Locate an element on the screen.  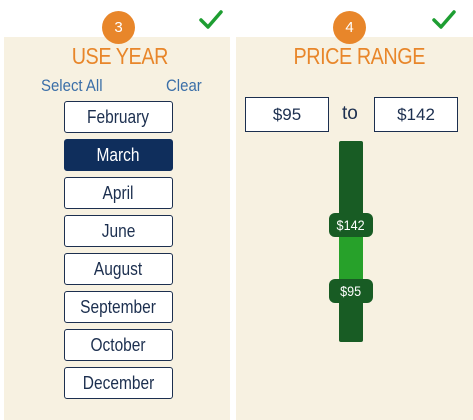
month-label: December is located at coordinates (118, 382).